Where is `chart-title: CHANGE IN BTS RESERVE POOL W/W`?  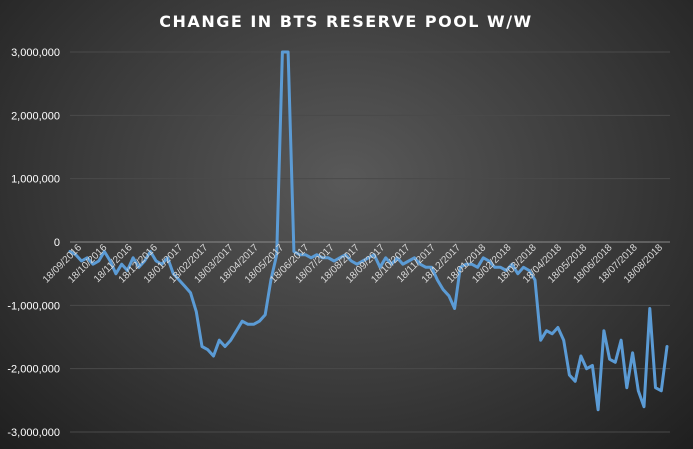
chart-title: CHANGE IN BTS RESERVE POOL W/W is located at coordinates (345, 21).